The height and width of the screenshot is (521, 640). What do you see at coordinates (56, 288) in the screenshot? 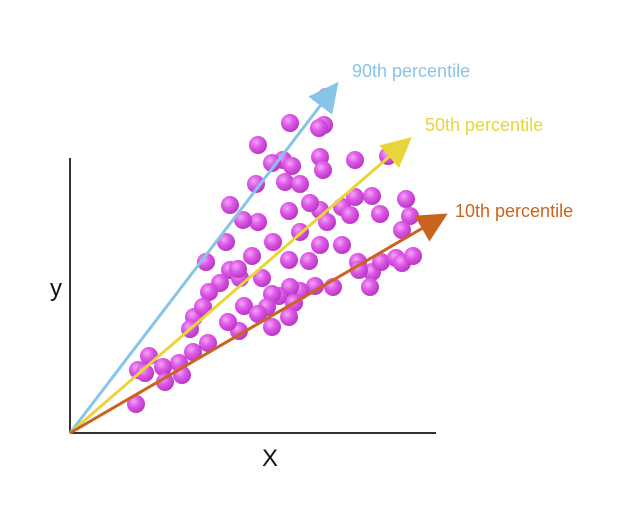
I see `y-axis-label: y` at bounding box center [56, 288].